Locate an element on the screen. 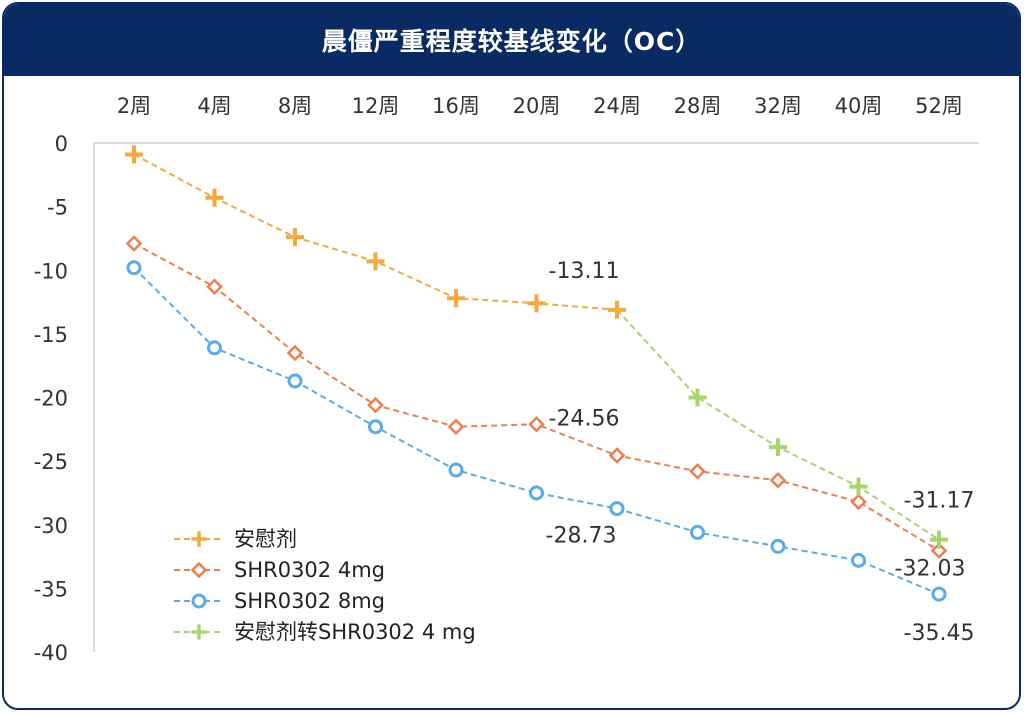 The height and width of the screenshot is (716, 1027). y-tick-label: -25 is located at coordinates (51, 462).